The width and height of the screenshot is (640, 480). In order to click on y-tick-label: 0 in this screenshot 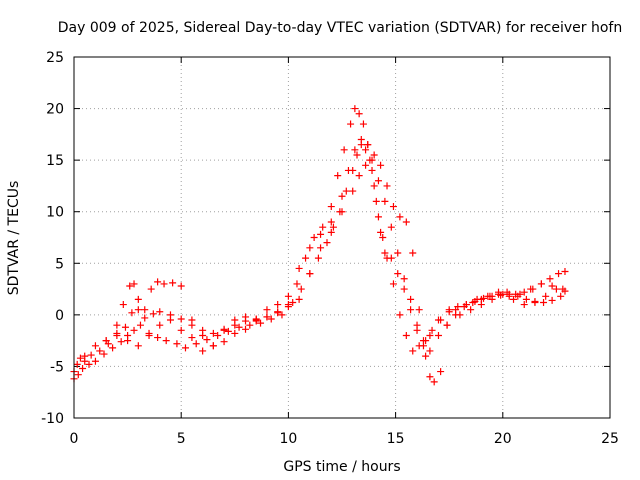, I will do `click(59, 316)`.